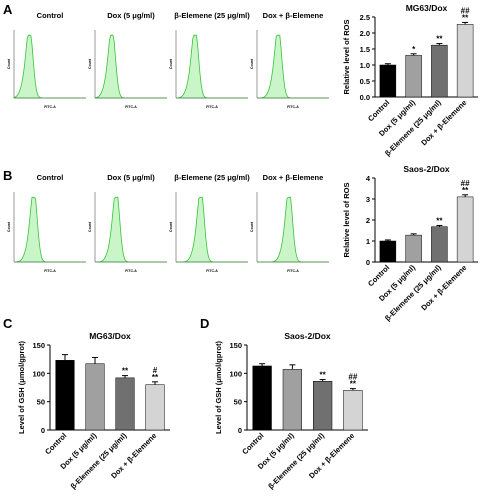 Image resolution: width=489 pixels, height=500 pixels. I want to click on y-tick-label: 1.5, so click(365, 49).